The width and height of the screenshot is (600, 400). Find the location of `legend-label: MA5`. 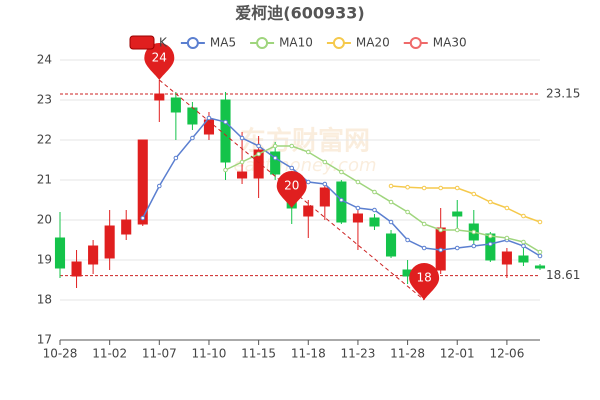

legend-label: MA5 is located at coordinates (223, 43).